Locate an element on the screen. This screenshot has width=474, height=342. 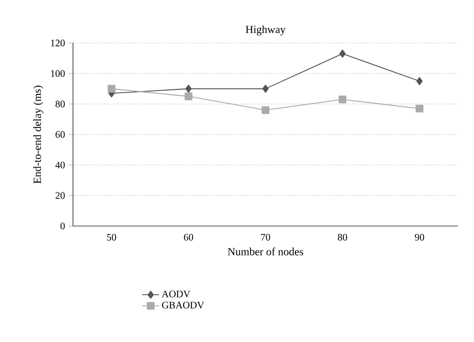
y-tick-label: 40 is located at coordinates (60, 165).